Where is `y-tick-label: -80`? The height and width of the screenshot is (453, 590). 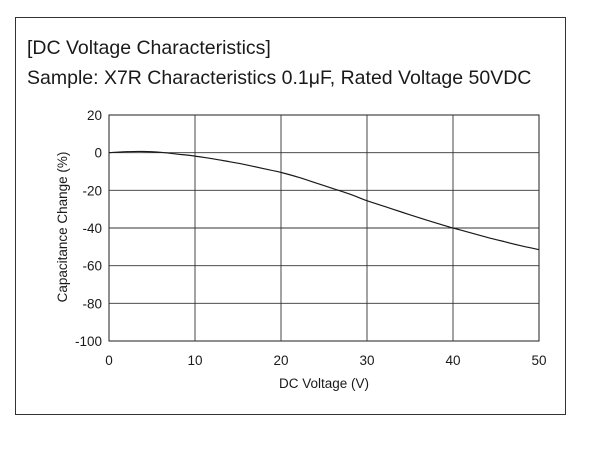
y-tick-label: -80 is located at coordinates (92, 303).